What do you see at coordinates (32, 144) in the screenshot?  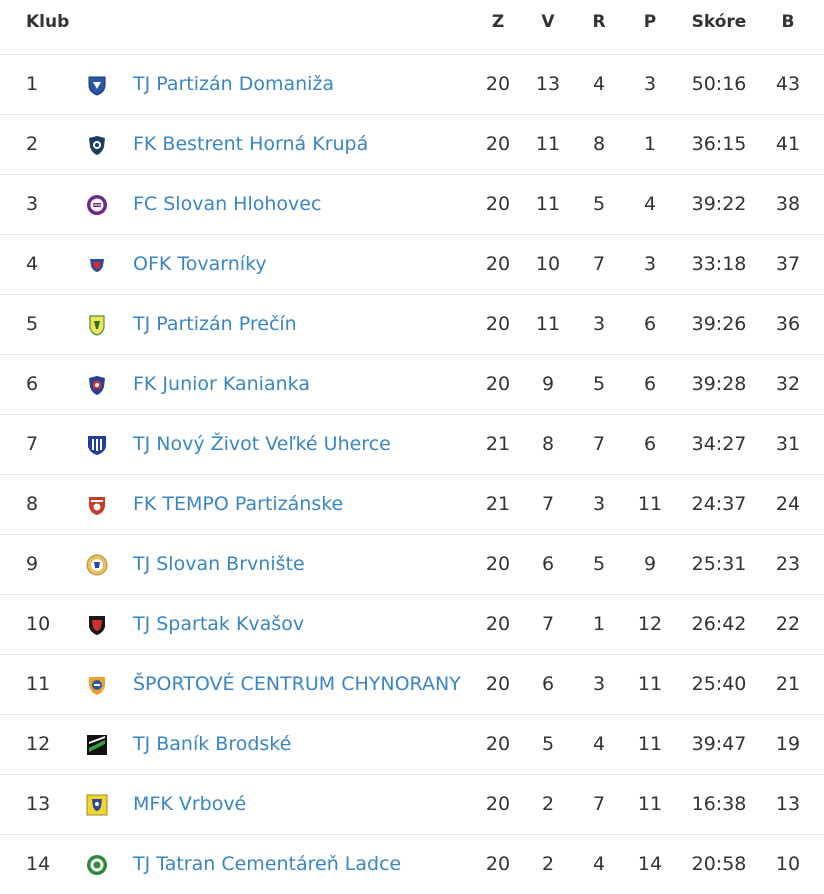 I see `rank: 2` at bounding box center [32, 144].